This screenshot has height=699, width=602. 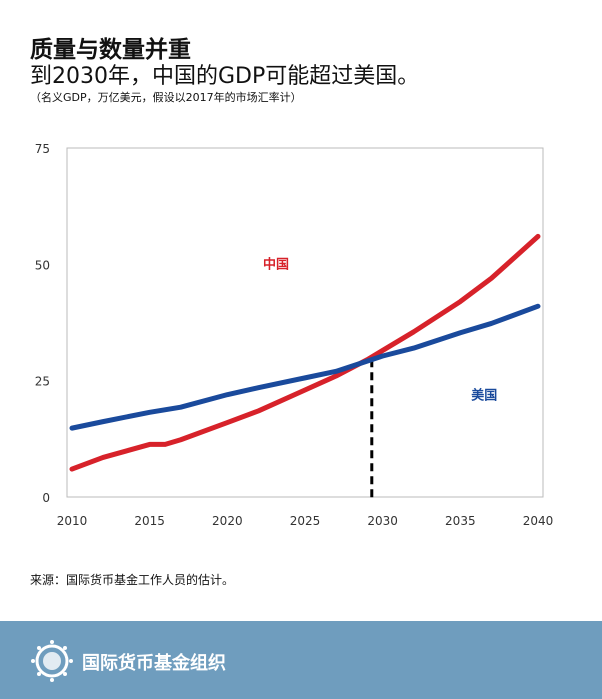 What do you see at coordinates (42, 149) in the screenshot?
I see `y-tick-label: 75` at bounding box center [42, 149].